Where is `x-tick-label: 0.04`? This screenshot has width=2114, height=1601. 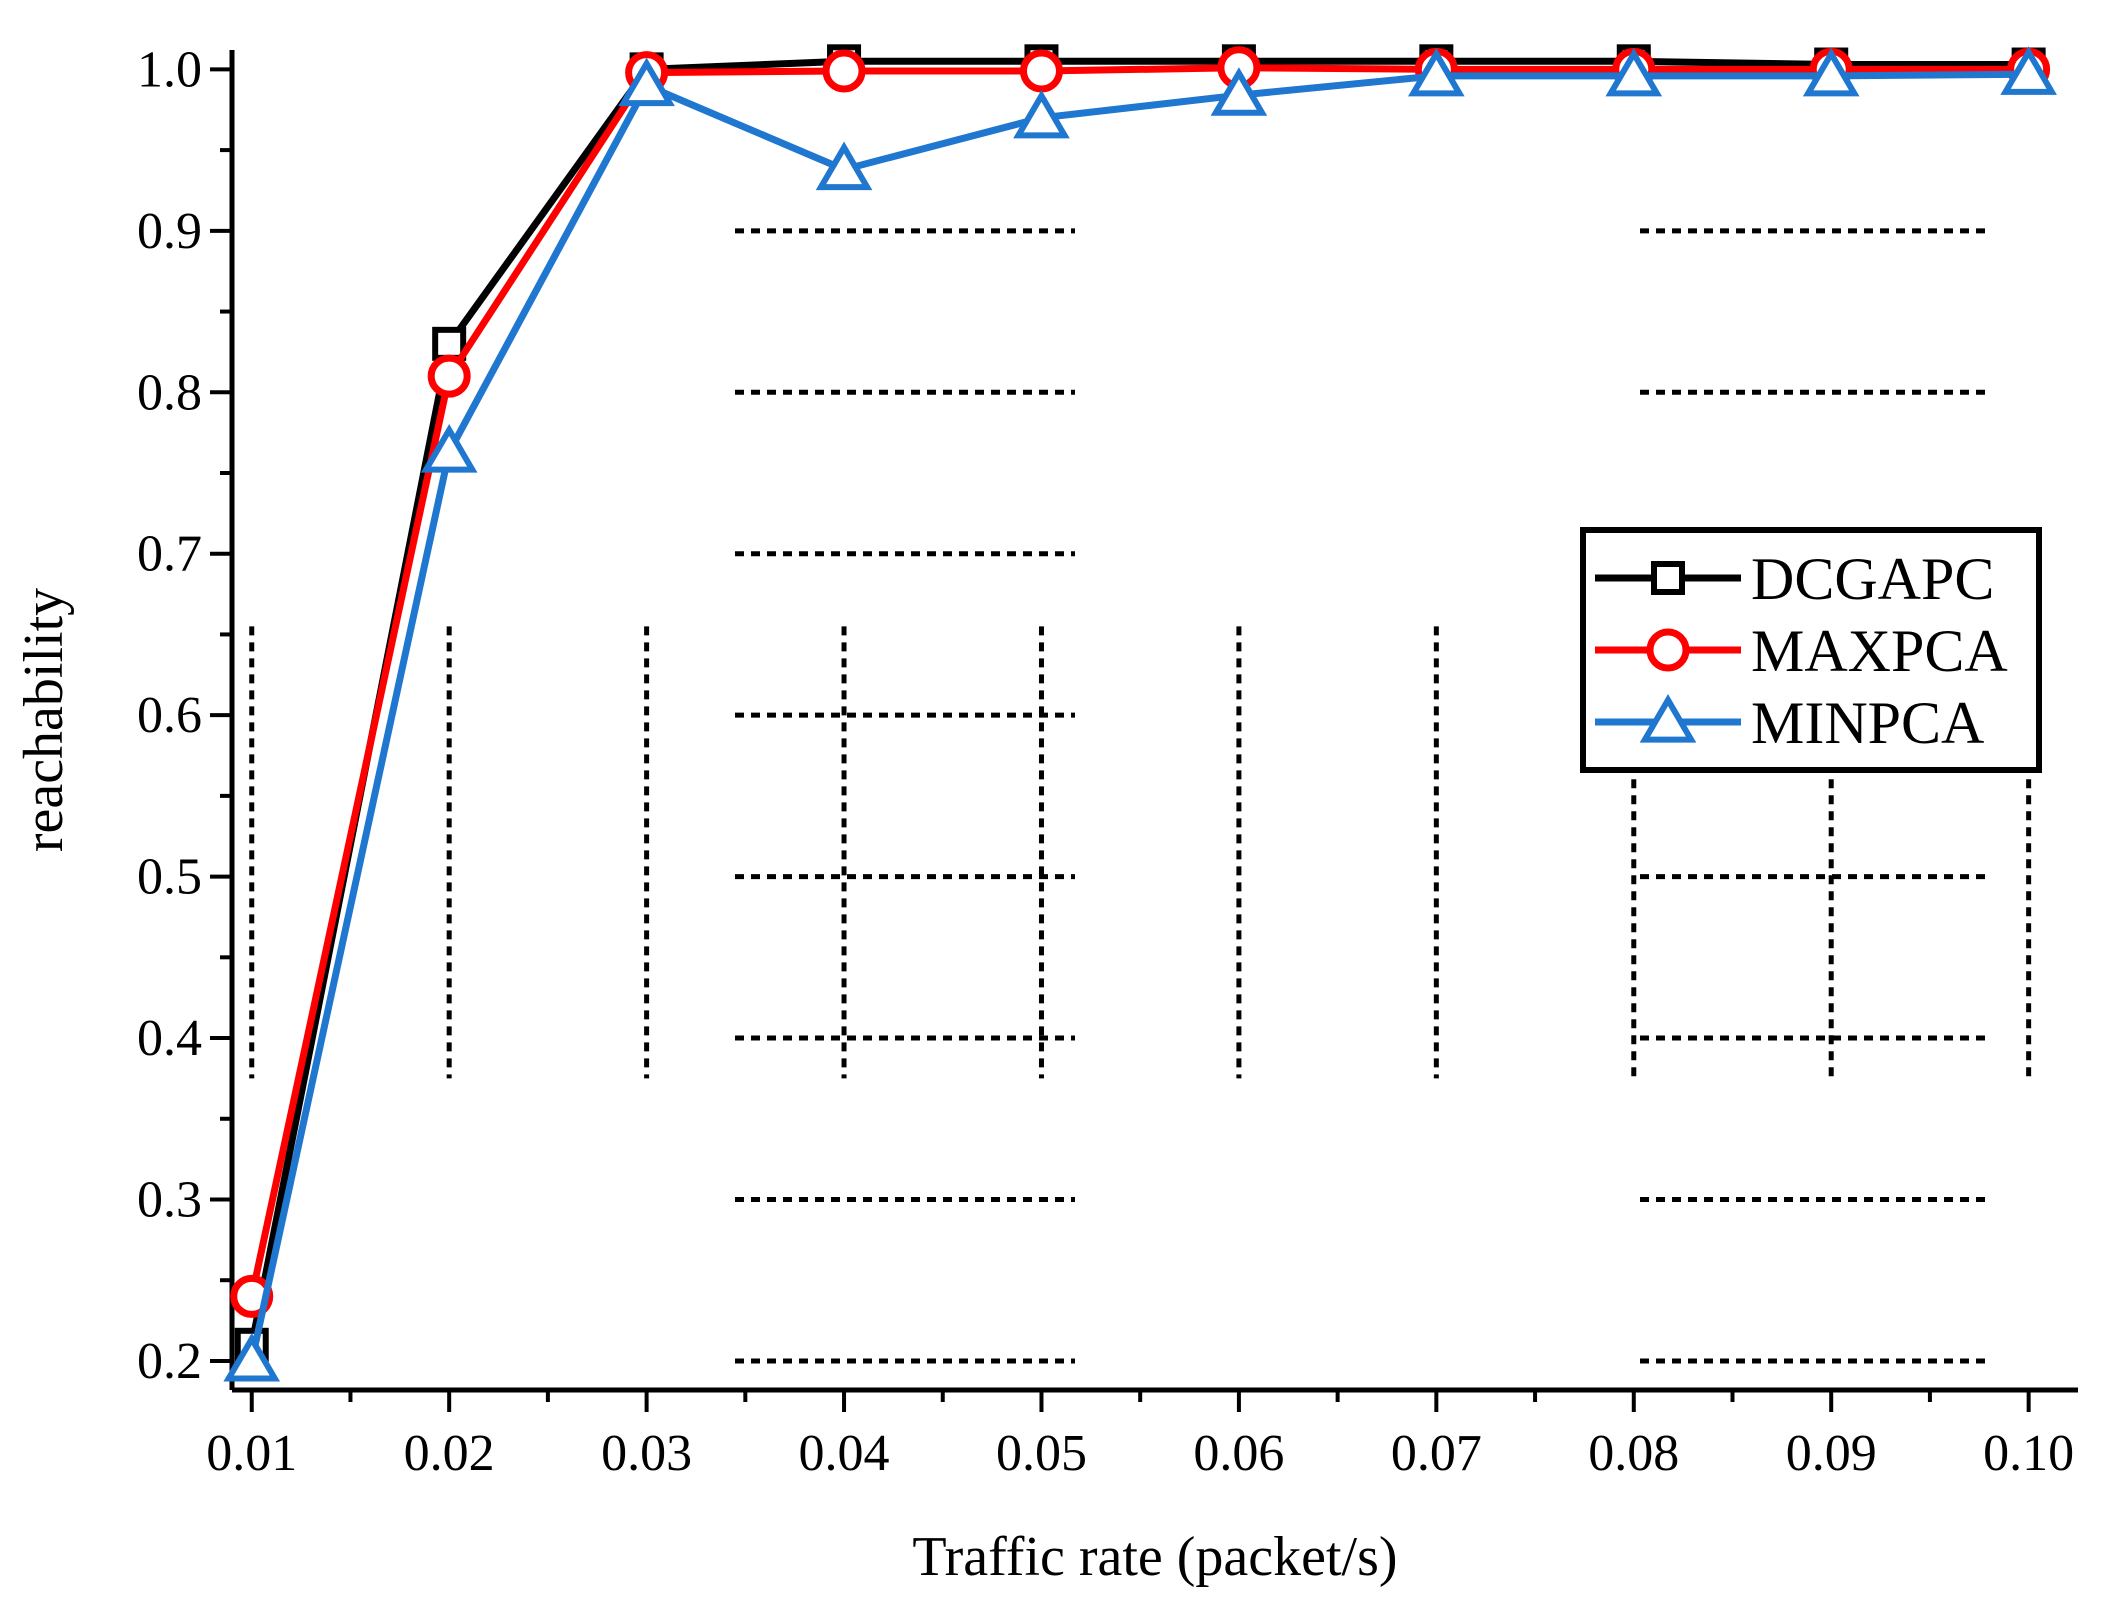
x-tick-label: 0.04 is located at coordinates (844, 1453).